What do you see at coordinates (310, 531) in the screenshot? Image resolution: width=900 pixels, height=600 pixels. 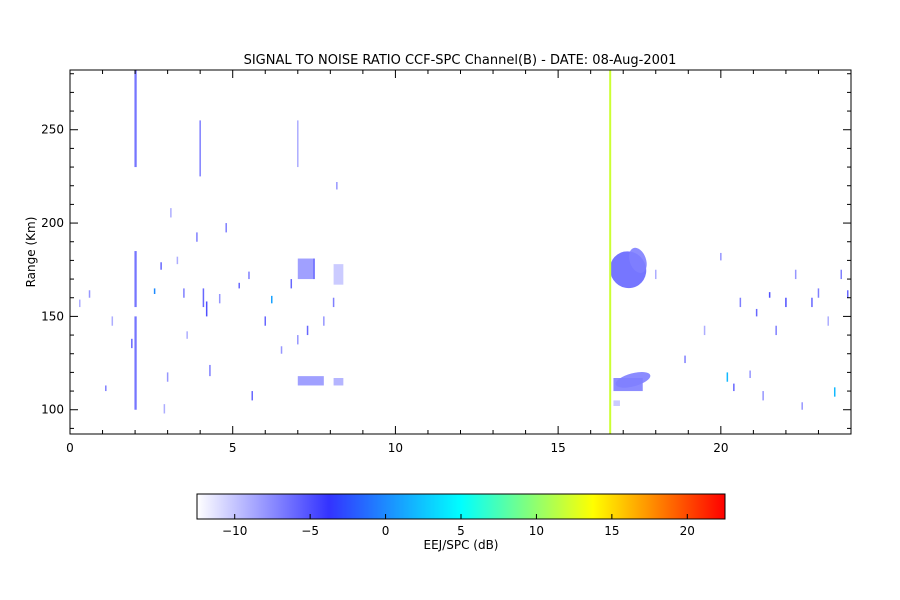 I see `colorbar-tick-label: −5` at bounding box center [310, 531].